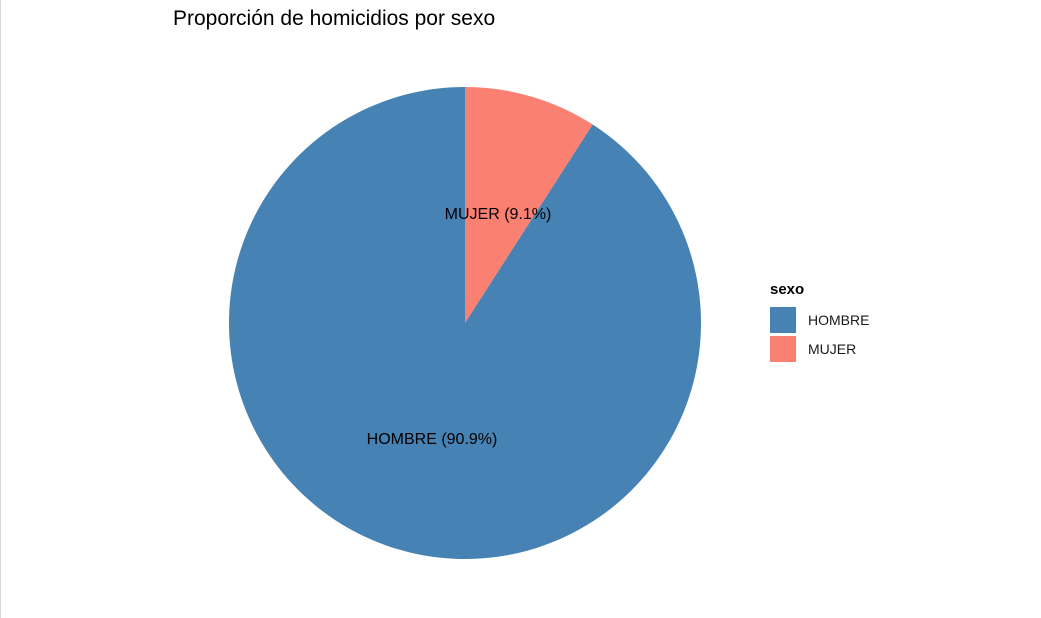 The image size is (1041, 618). I want to click on legend-key-mujer, so click(783, 349).